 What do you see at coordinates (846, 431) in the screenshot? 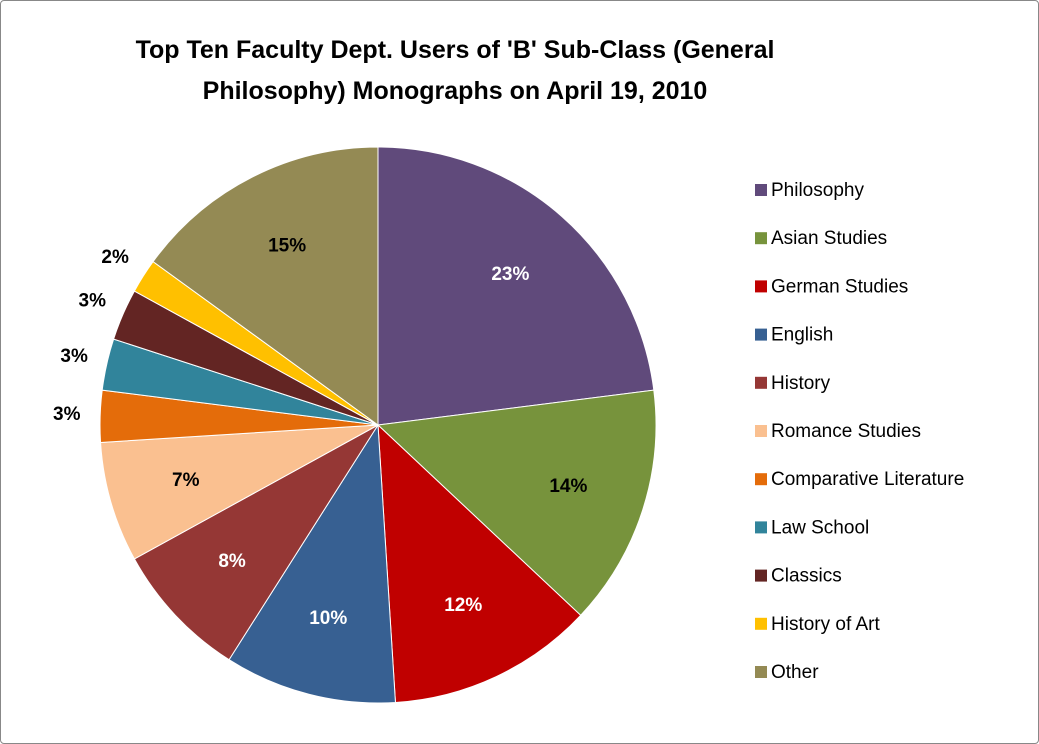
I see `legend-label: Romance Studies` at bounding box center [846, 431].